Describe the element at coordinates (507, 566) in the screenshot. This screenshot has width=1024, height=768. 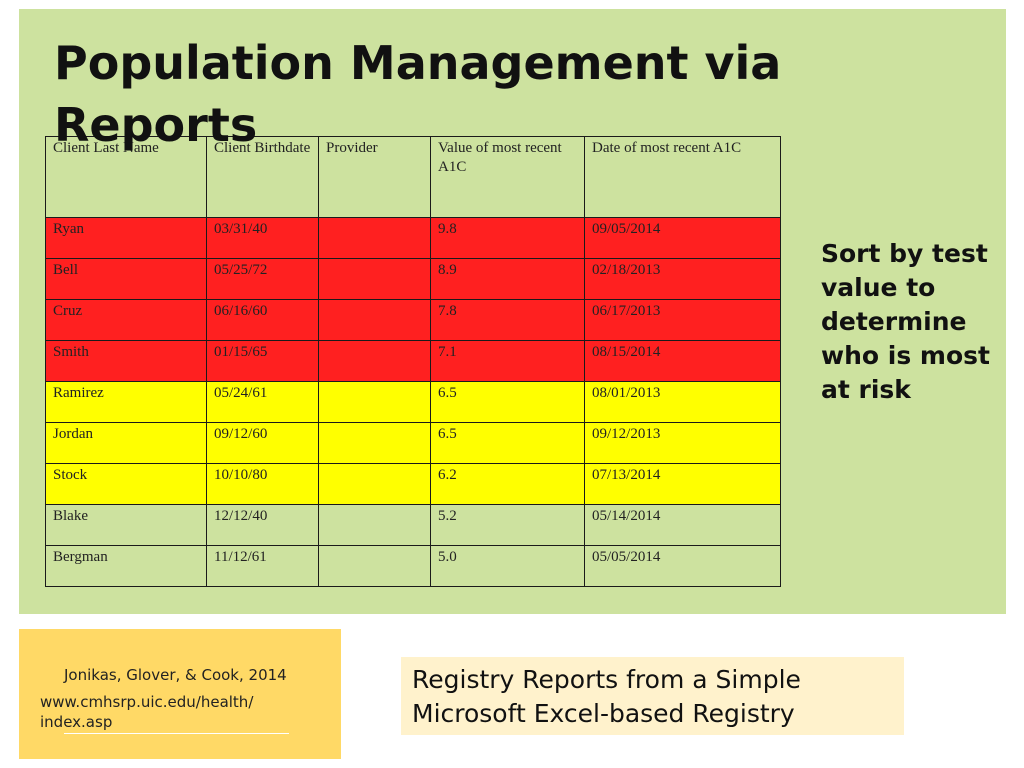
I see `cell-a1c-value: 5.0` at that location.